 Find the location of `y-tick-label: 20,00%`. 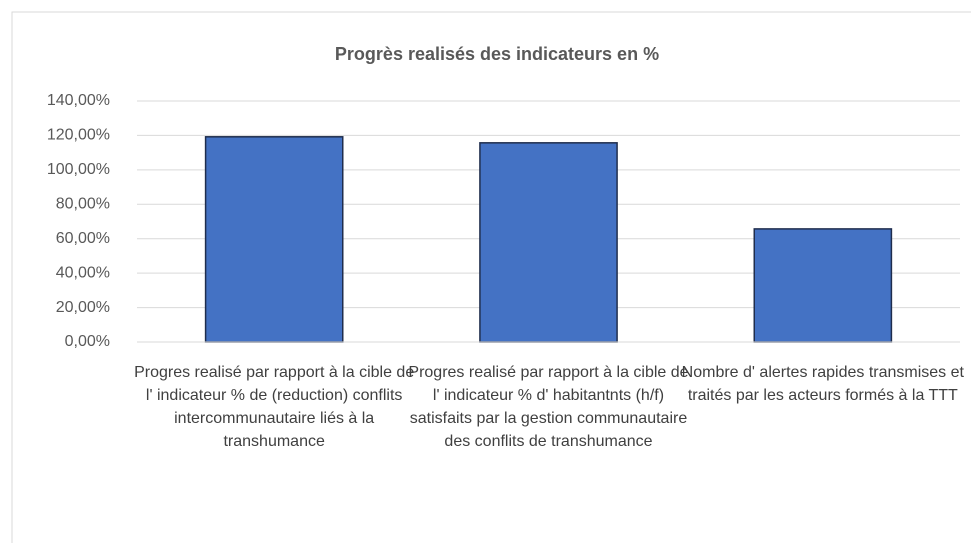

y-tick-label: 20,00% is located at coordinates (83, 307).